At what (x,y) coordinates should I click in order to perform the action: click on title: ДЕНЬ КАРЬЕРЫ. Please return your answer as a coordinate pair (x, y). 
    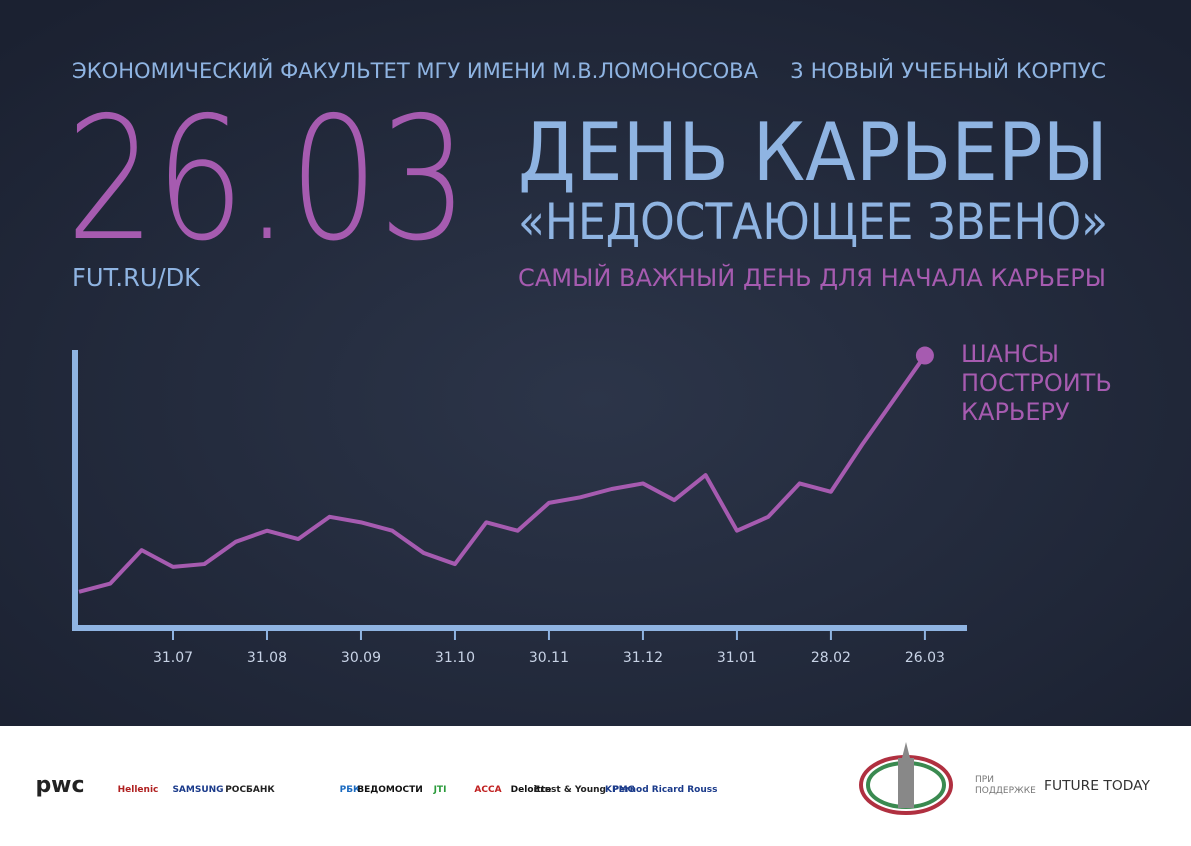
    Looking at the image, I should click on (813, 152).